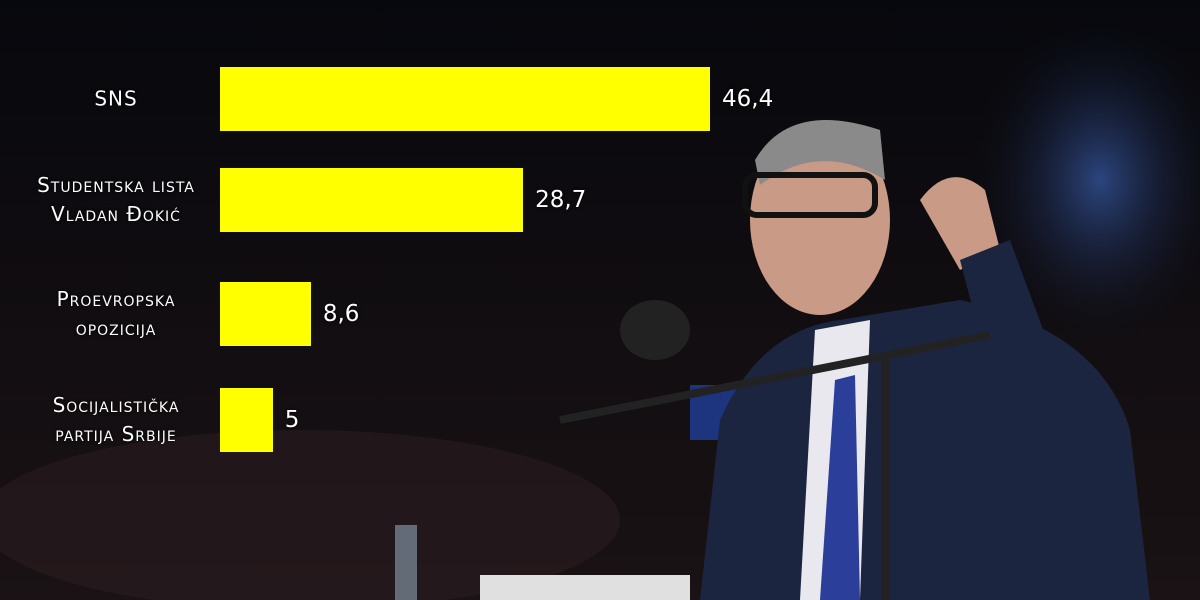 Image resolution: width=1200 pixels, height=600 pixels. I want to click on category-label: Studentska lista Vladan Đokić, so click(116, 199).